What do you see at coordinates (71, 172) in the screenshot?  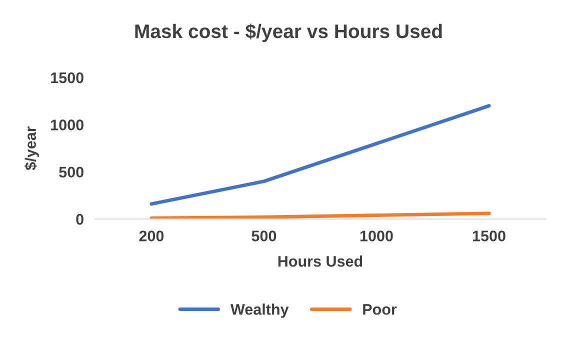 I see `y-tick-label: 500` at bounding box center [71, 172].